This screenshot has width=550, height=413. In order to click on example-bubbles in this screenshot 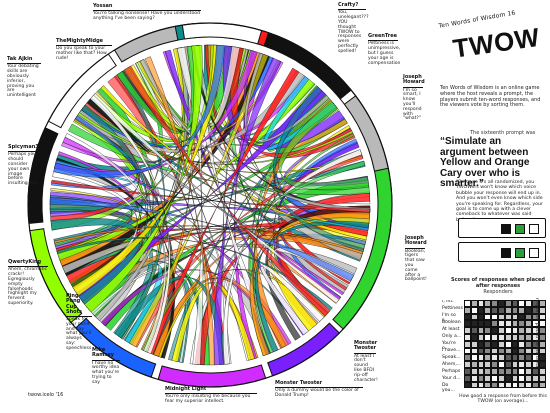, I will do `click(502, 242)`.